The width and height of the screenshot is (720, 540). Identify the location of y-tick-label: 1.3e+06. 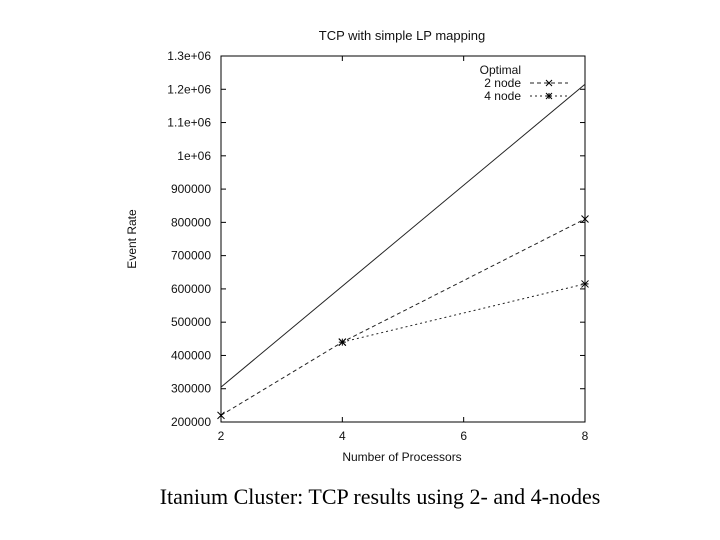
(189, 56).